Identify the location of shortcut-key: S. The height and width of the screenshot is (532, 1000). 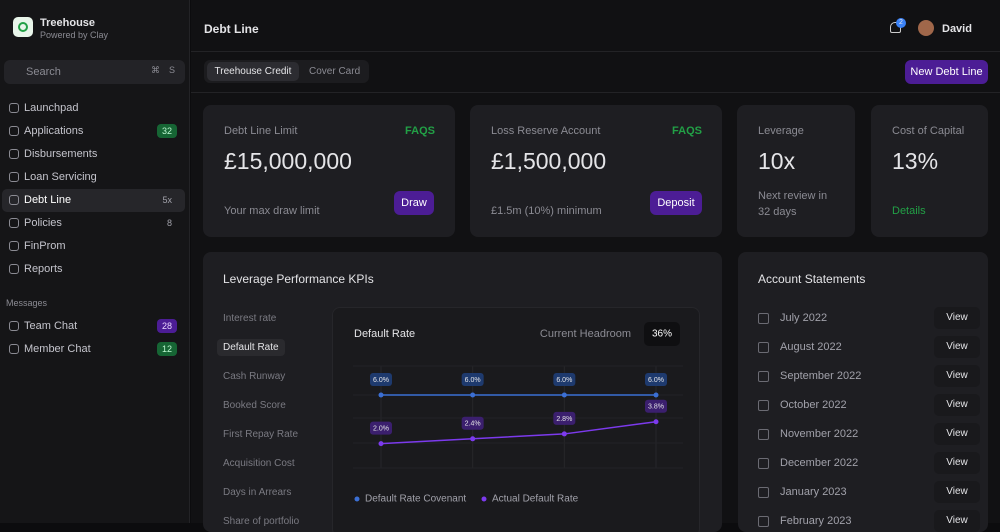
(172, 70).